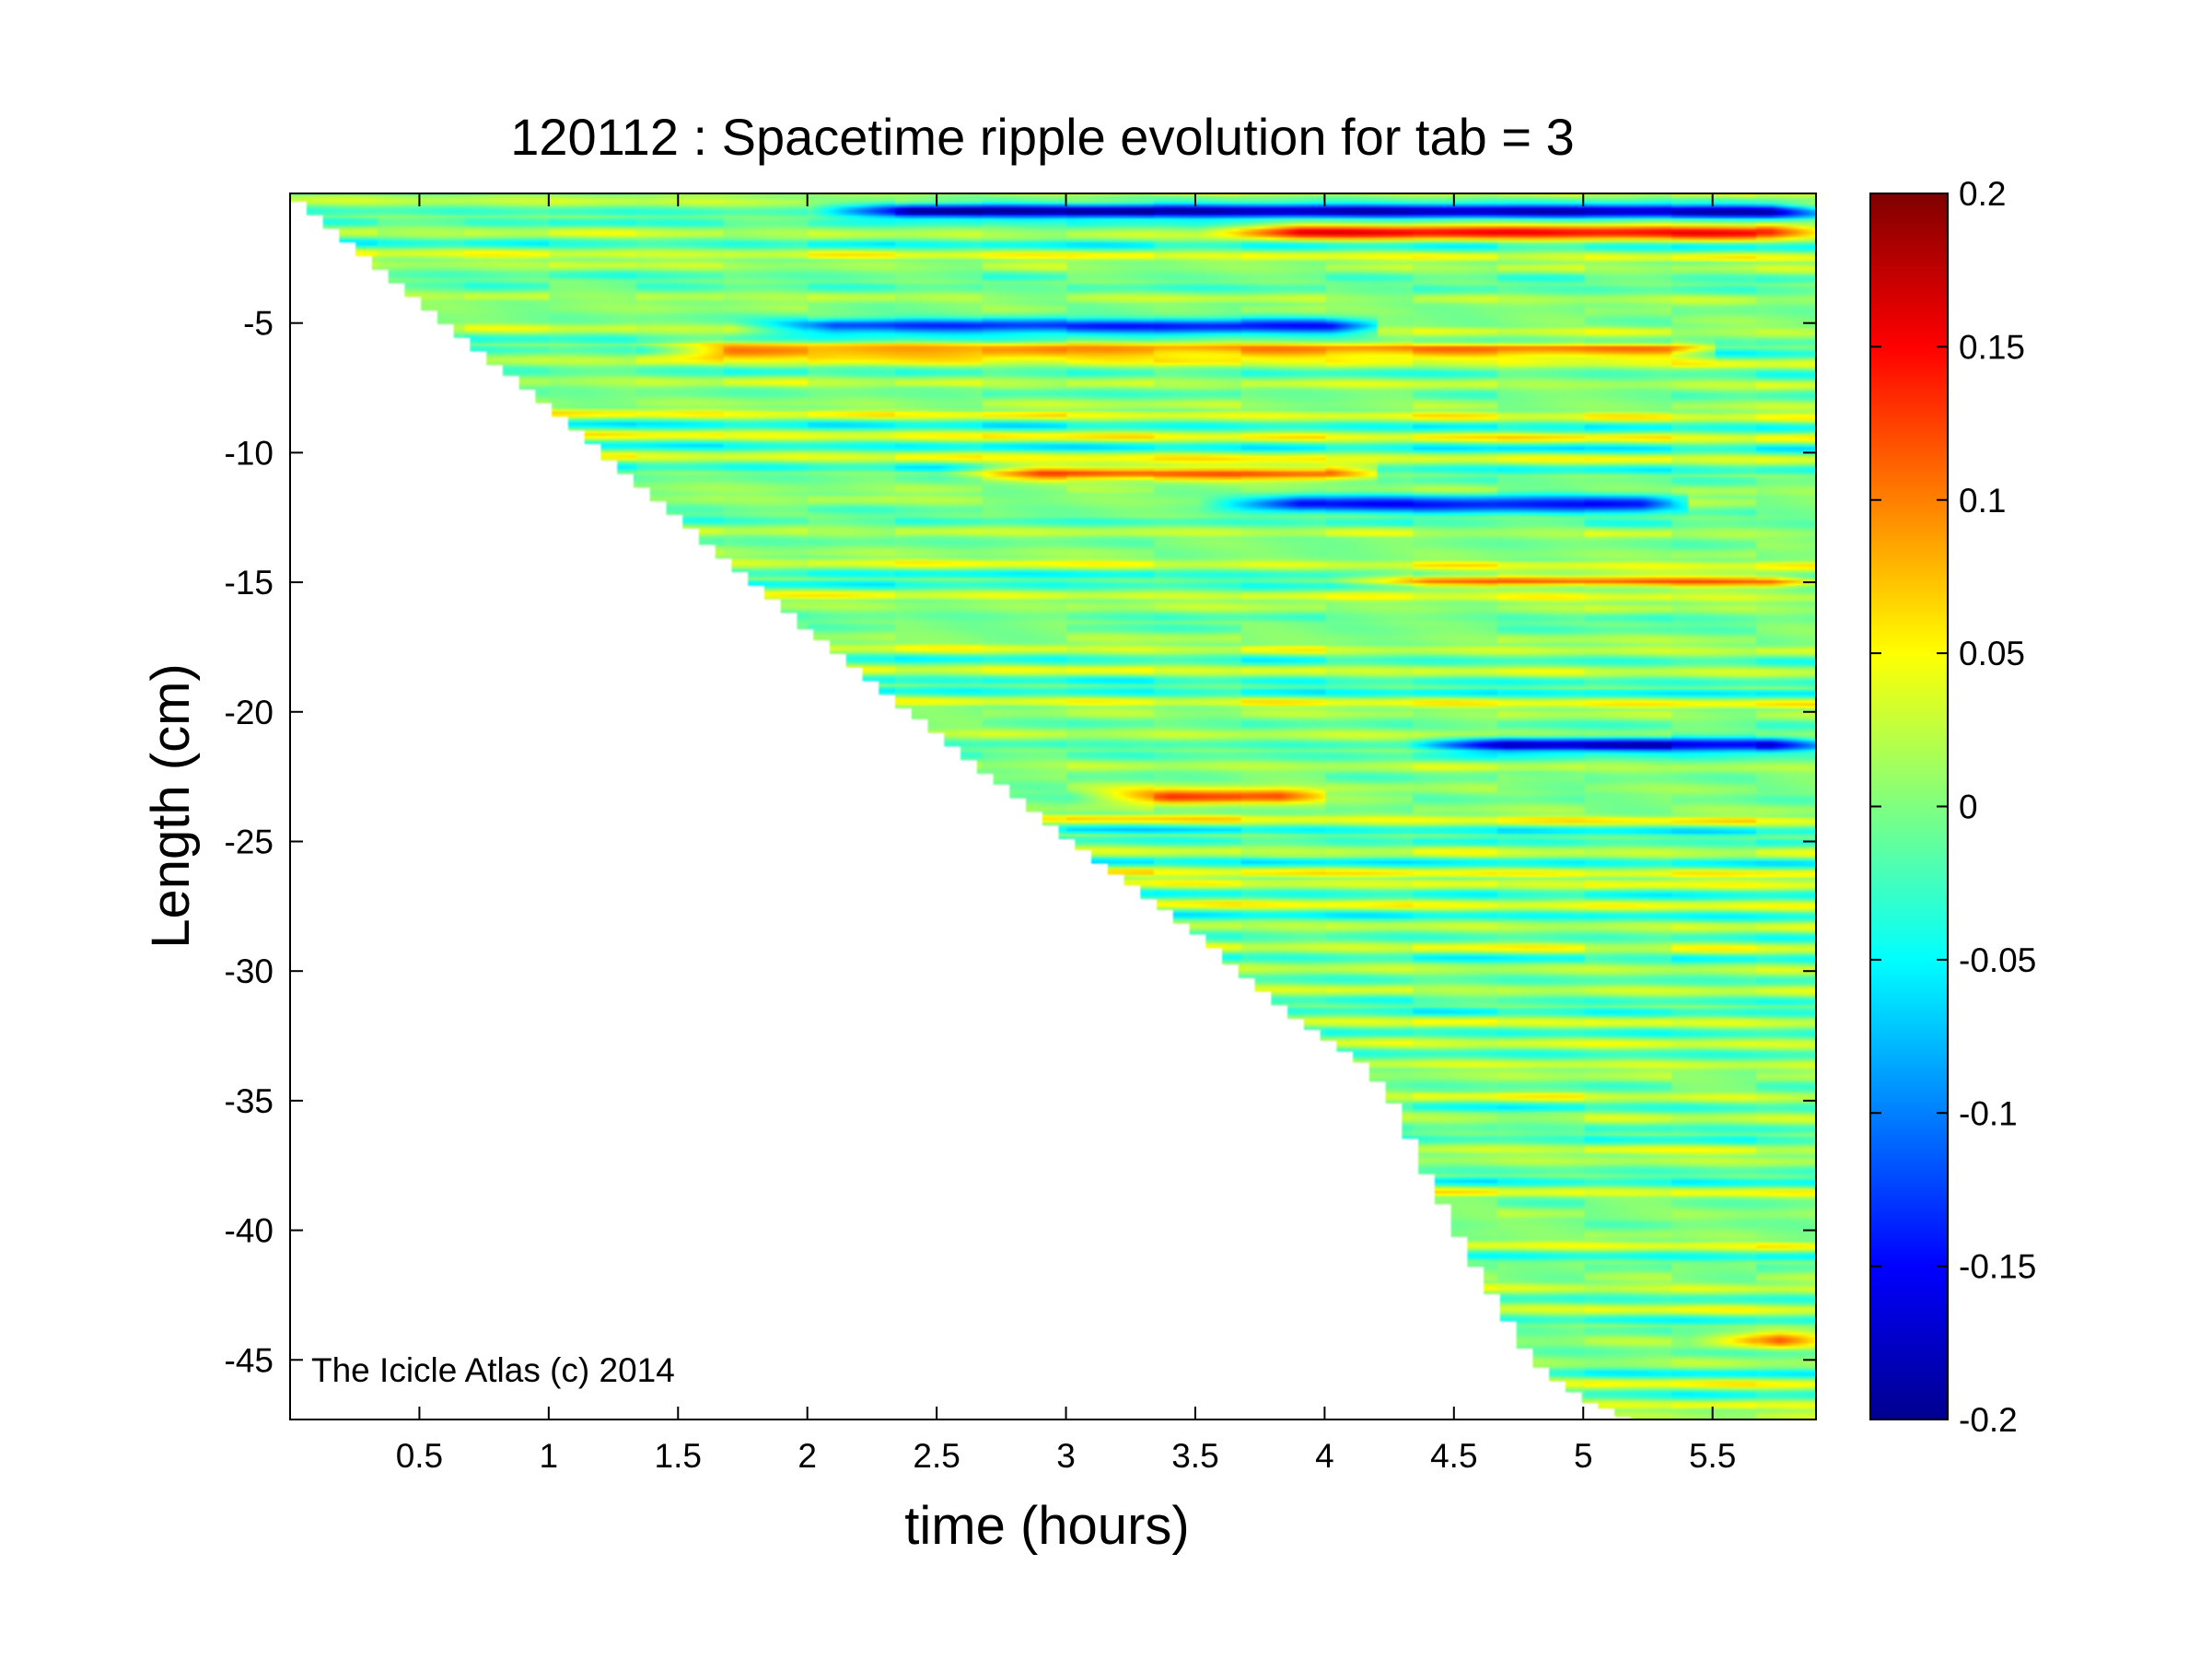 This screenshot has width=2212, height=1659. Describe the element at coordinates (1969, 807) in the screenshot. I see `colorbar-tick-label: 0` at that location.